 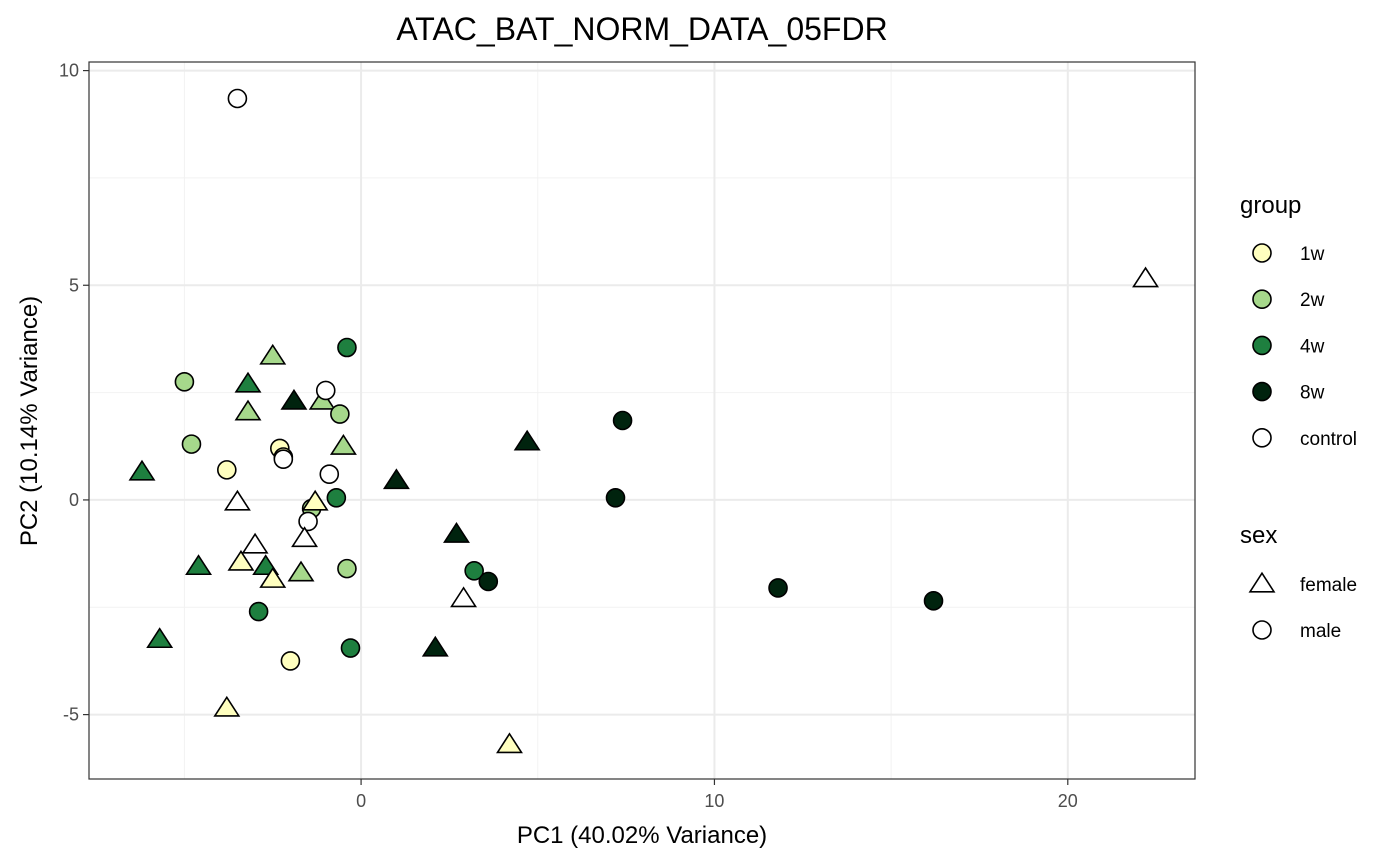 What do you see at coordinates (1298, 321) in the screenshot?
I see `legend-group: group 1w 2w 4w 8w control` at bounding box center [1298, 321].